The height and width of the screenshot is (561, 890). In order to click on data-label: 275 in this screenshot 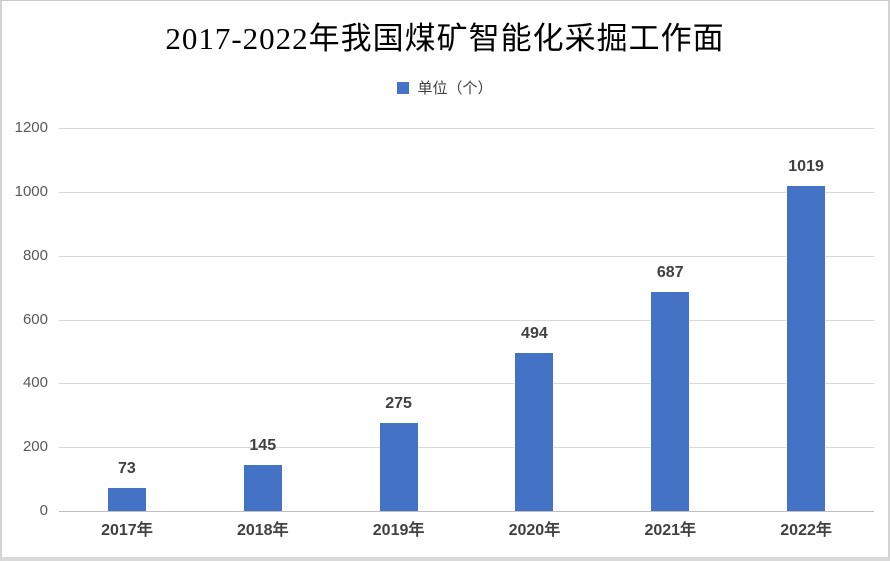, I will do `click(398, 404)`.